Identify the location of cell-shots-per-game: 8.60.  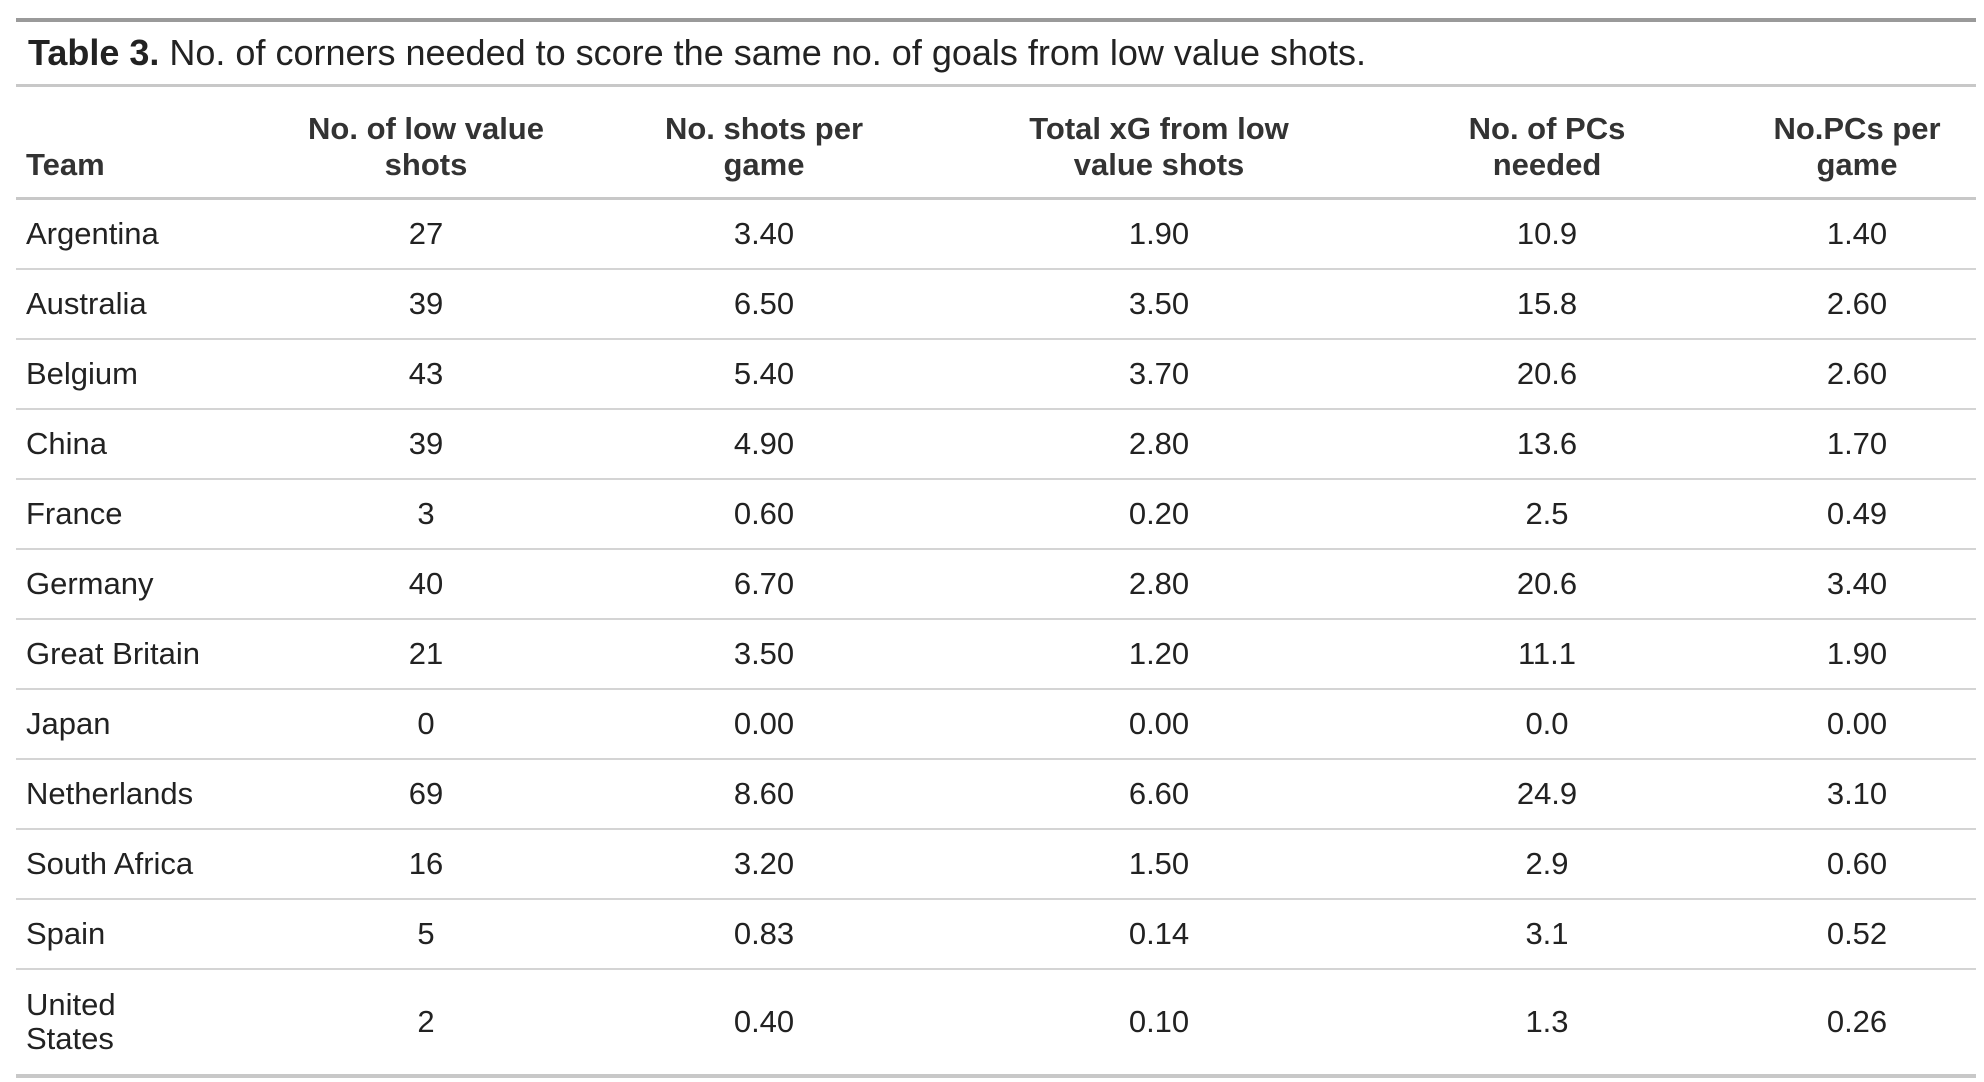
(764, 794).